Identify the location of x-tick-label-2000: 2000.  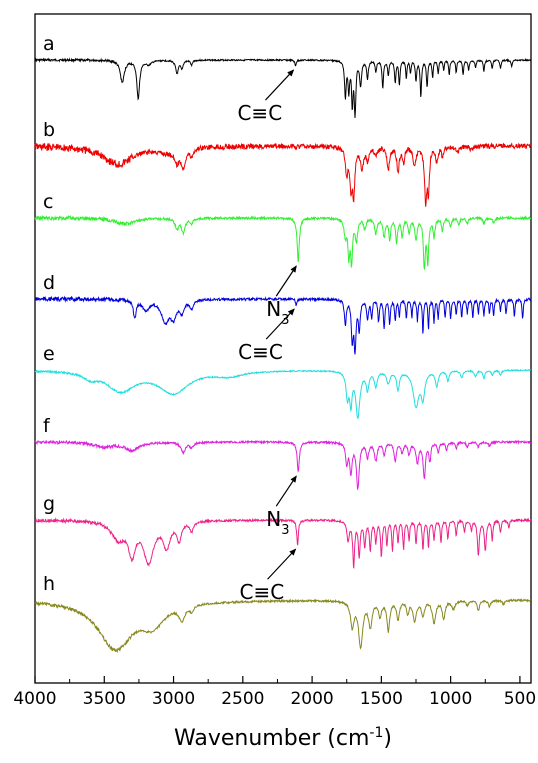
(311, 699).